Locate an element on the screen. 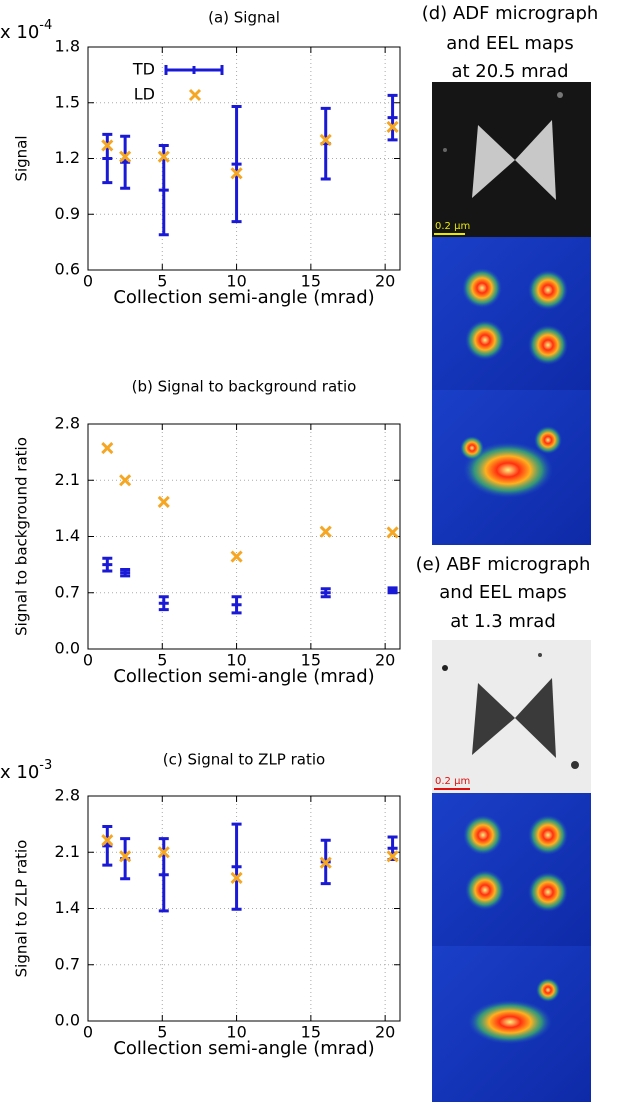 This screenshot has width=619, height=1106. chart-title: (b) Signal to background ratio is located at coordinates (244, 387).